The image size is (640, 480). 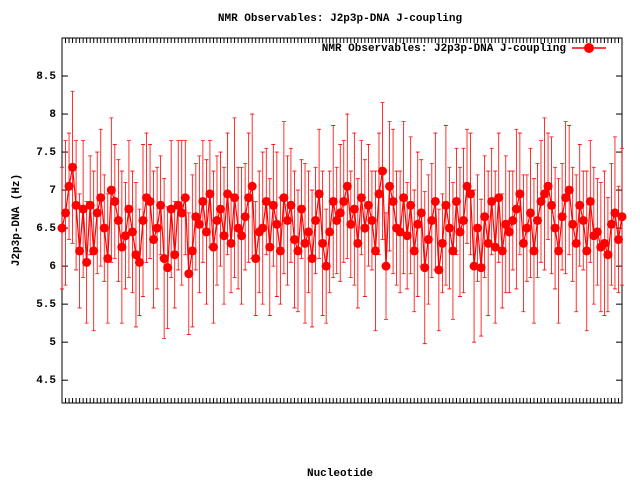 I want to click on y-tick-label: 7.5, so click(x=46, y=153).